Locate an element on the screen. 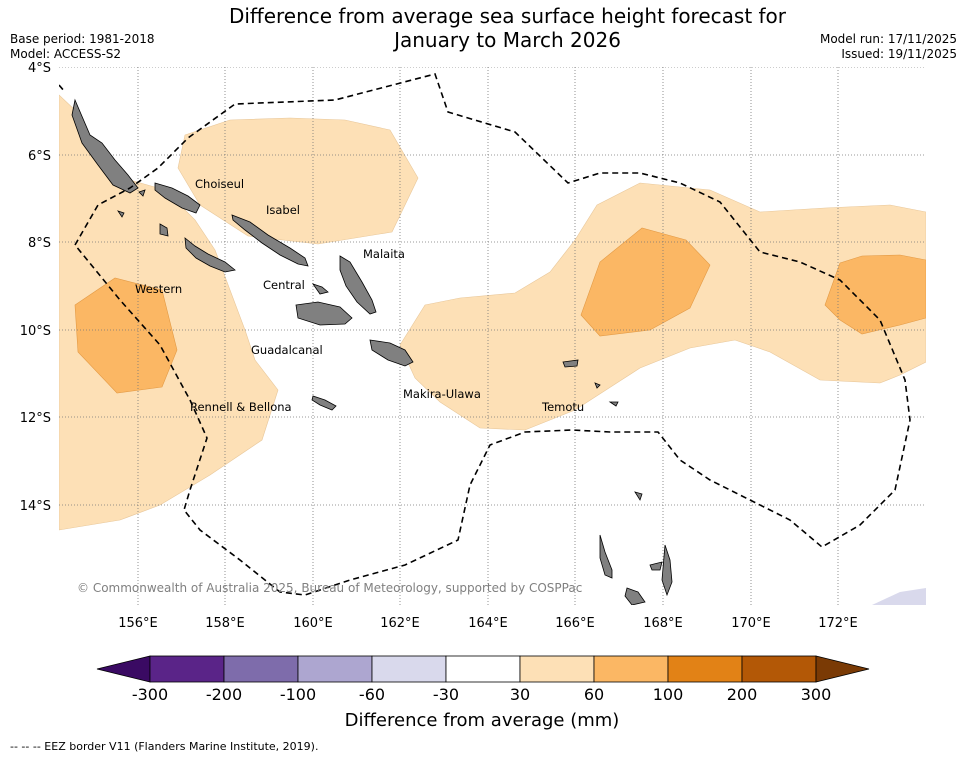  label-guadalcanal: Guadalcanal is located at coordinates (287, 350).